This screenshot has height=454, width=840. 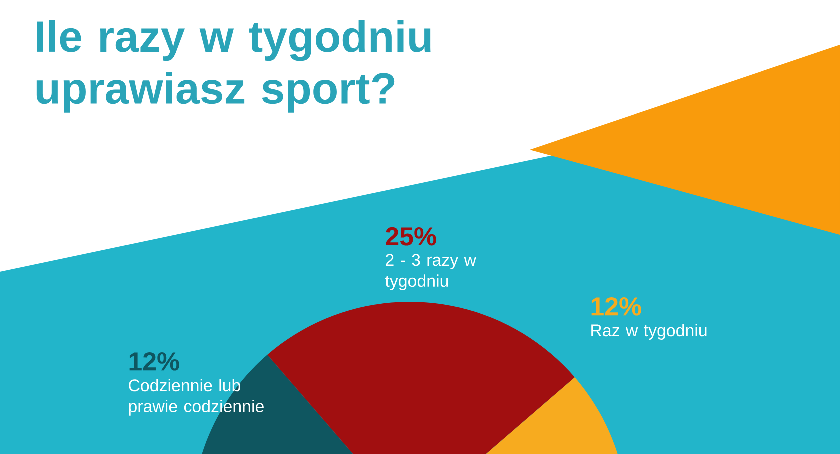 I want to click on slice-label: 2 - 3 razy w tygodniu, so click(x=431, y=272).